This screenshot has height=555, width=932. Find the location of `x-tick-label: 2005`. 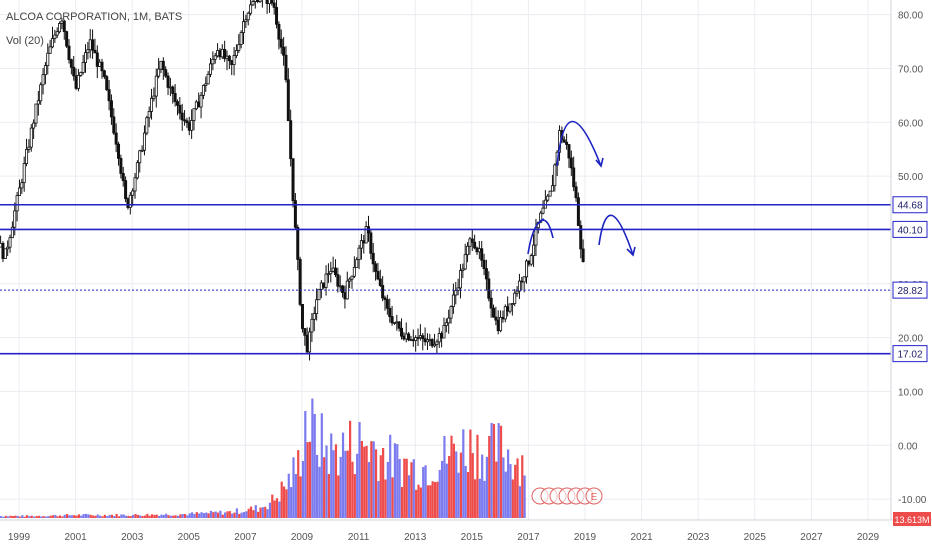

x-tick-label: 2005 is located at coordinates (189, 537).